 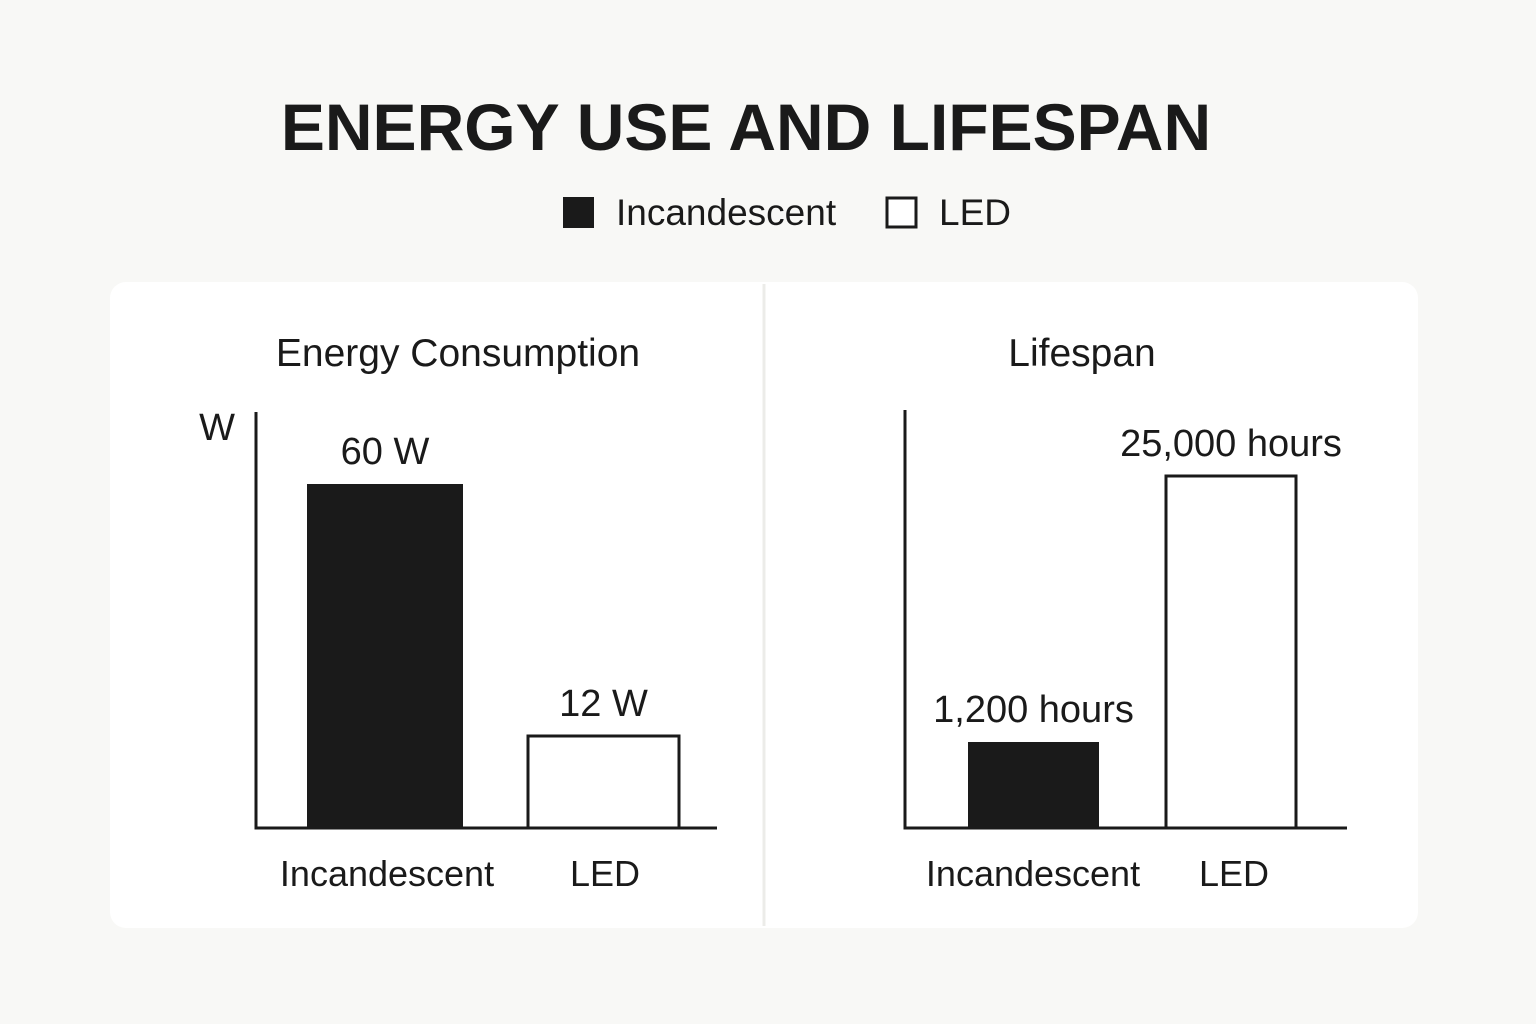 What do you see at coordinates (1081, 353) in the screenshot?
I see `panel-title: Lifespan` at bounding box center [1081, 353].